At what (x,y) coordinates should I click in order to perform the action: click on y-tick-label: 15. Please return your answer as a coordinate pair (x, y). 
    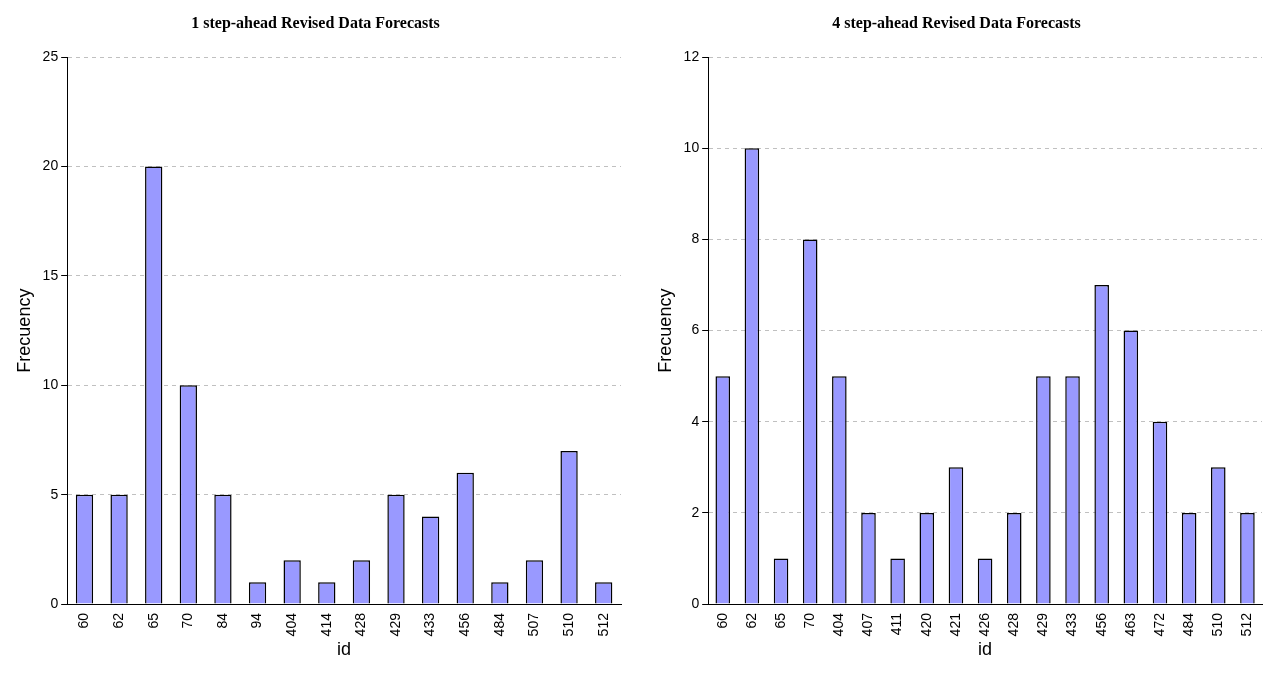
    Looking at the image, I should click on (50, 274).